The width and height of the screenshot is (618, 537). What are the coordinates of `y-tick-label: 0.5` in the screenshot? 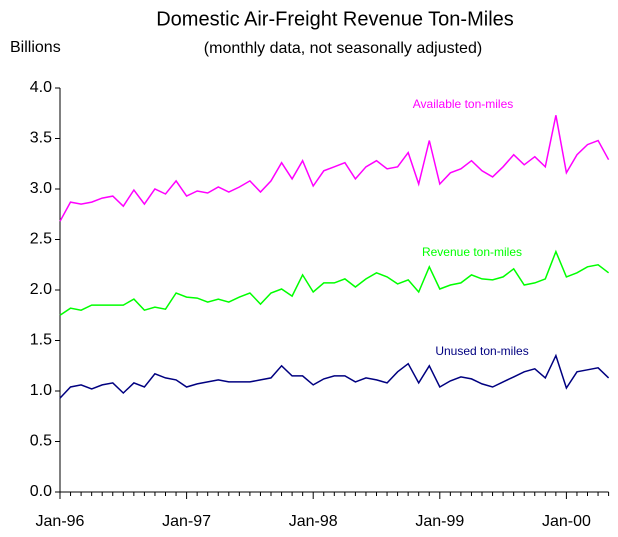 It's located at (41, 441).